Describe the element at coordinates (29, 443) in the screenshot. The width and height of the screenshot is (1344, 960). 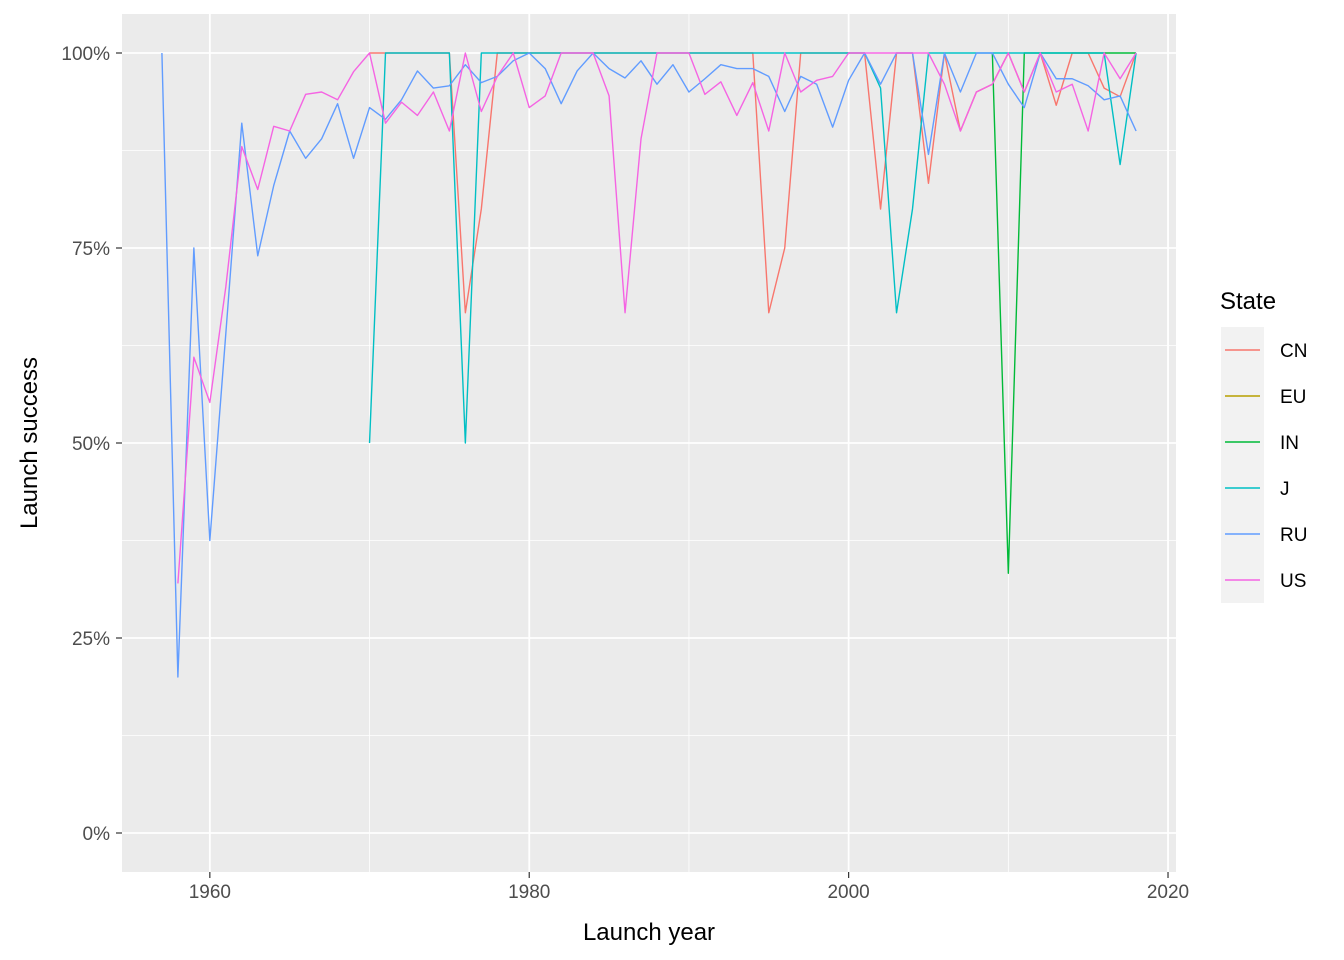
I see `y-axis-title: Launch success` at that location.